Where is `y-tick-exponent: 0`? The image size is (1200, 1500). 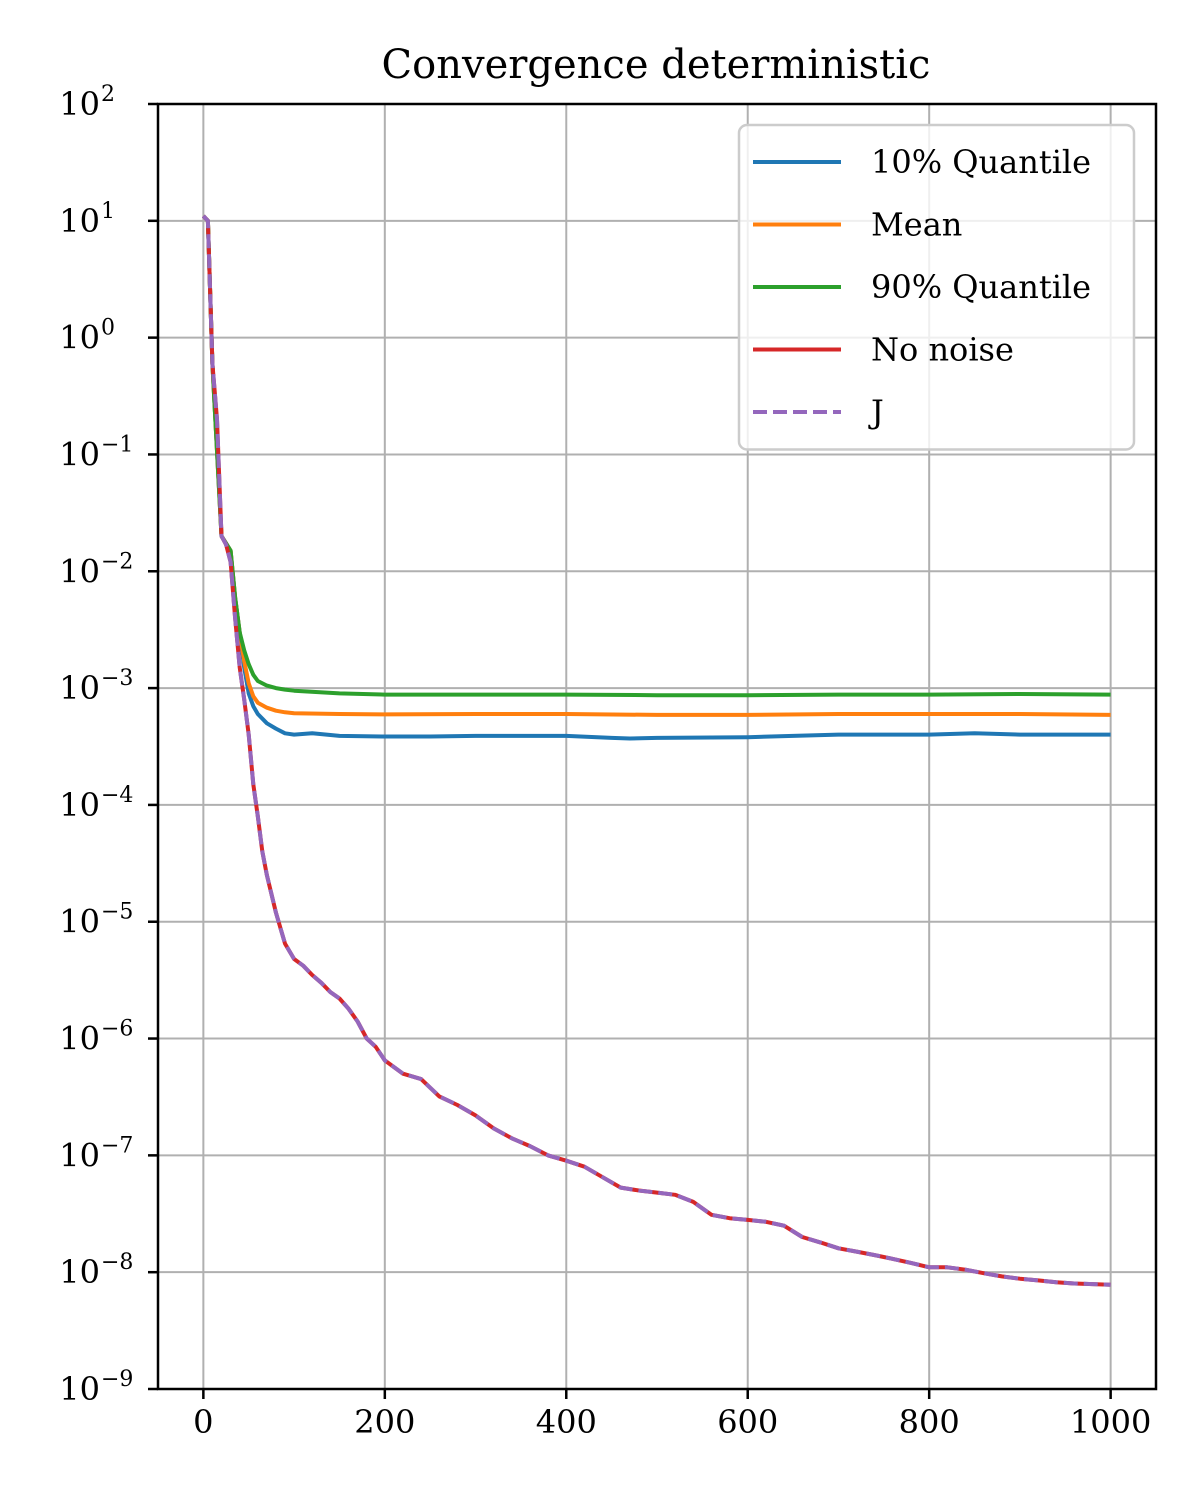
y-tick-exponent: 0 is located at coordinates (108, 328).